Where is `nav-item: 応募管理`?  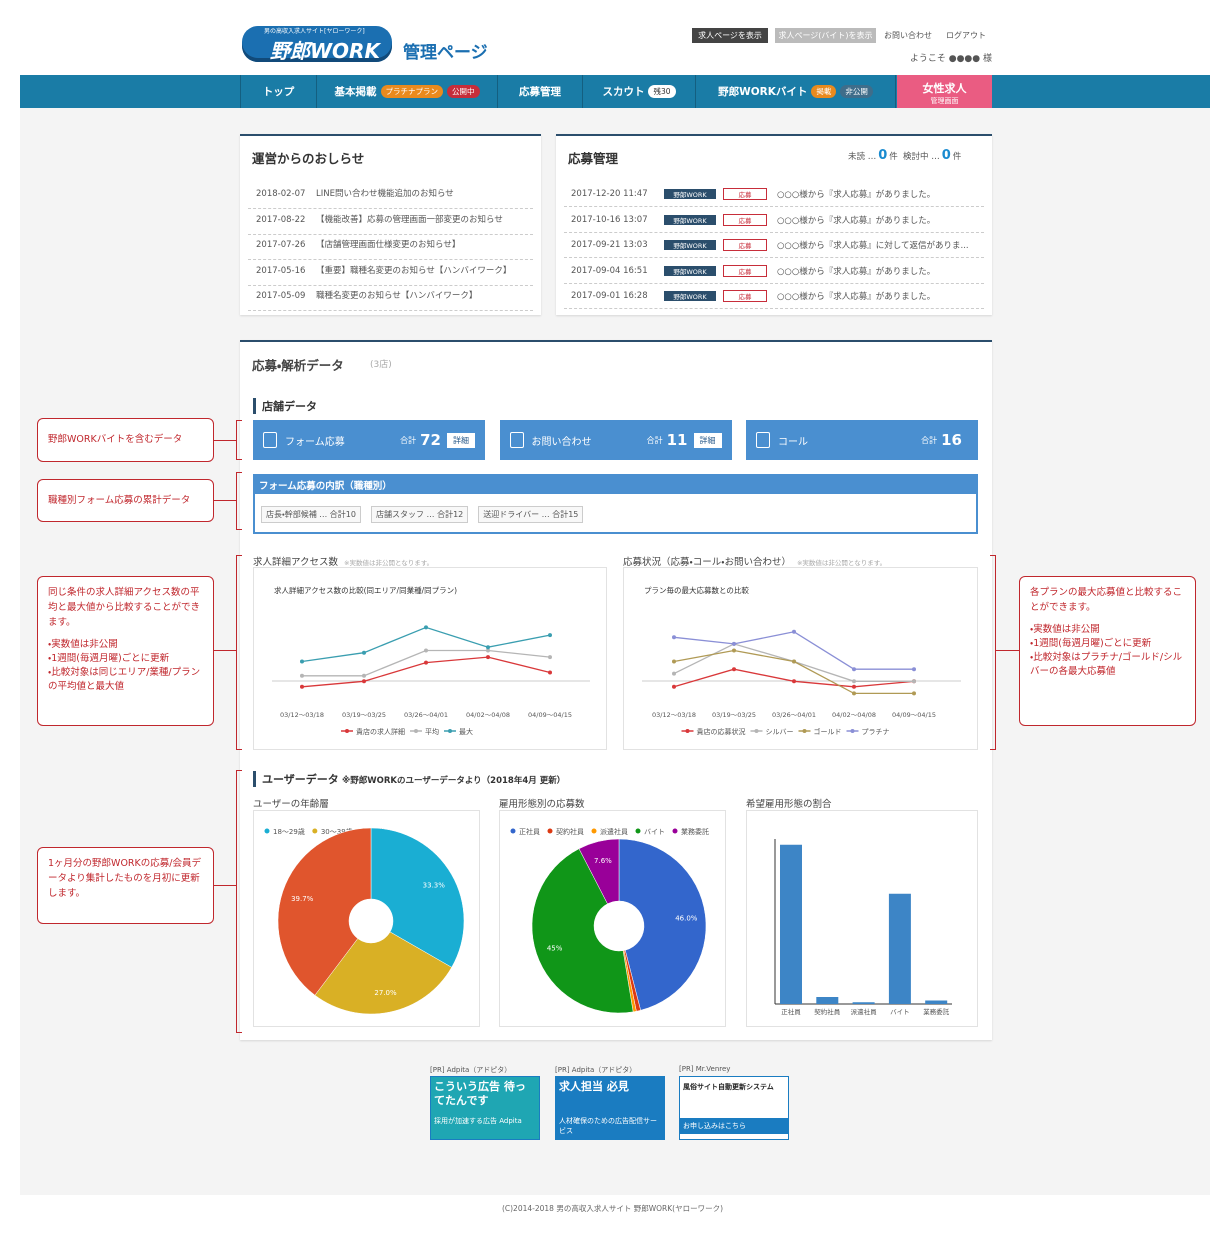
nav-item: 応募管理 is located at coordinates (539, 91).